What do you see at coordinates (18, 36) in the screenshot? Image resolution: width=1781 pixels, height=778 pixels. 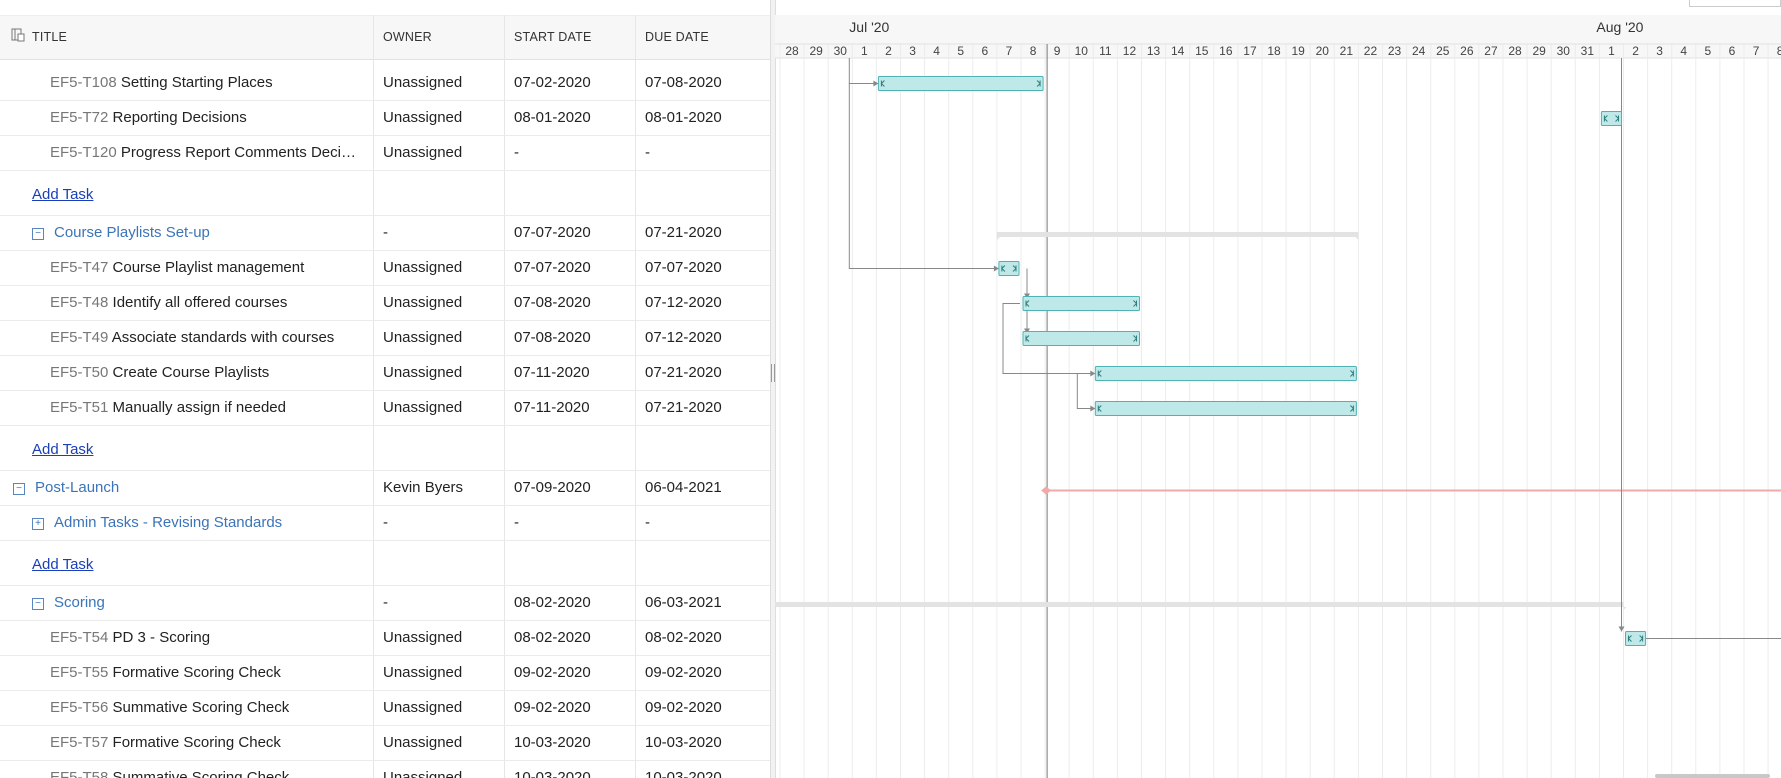 I see `columns-config-icon` at bounding box center [18, 36].